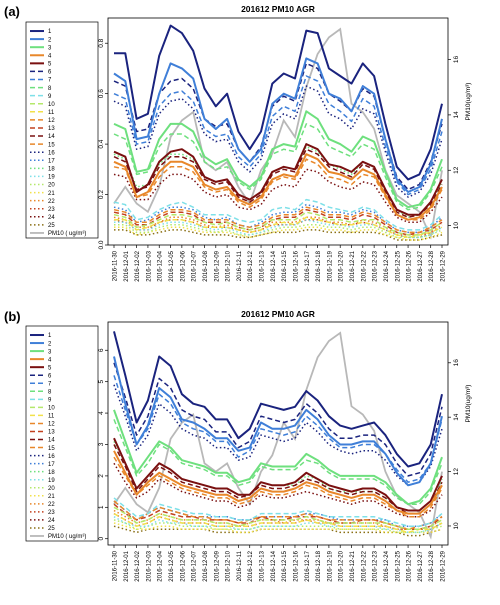  Describe the element at coordinates (51, 433) in the screenshot. I see `legend-entry: 13` at that location.